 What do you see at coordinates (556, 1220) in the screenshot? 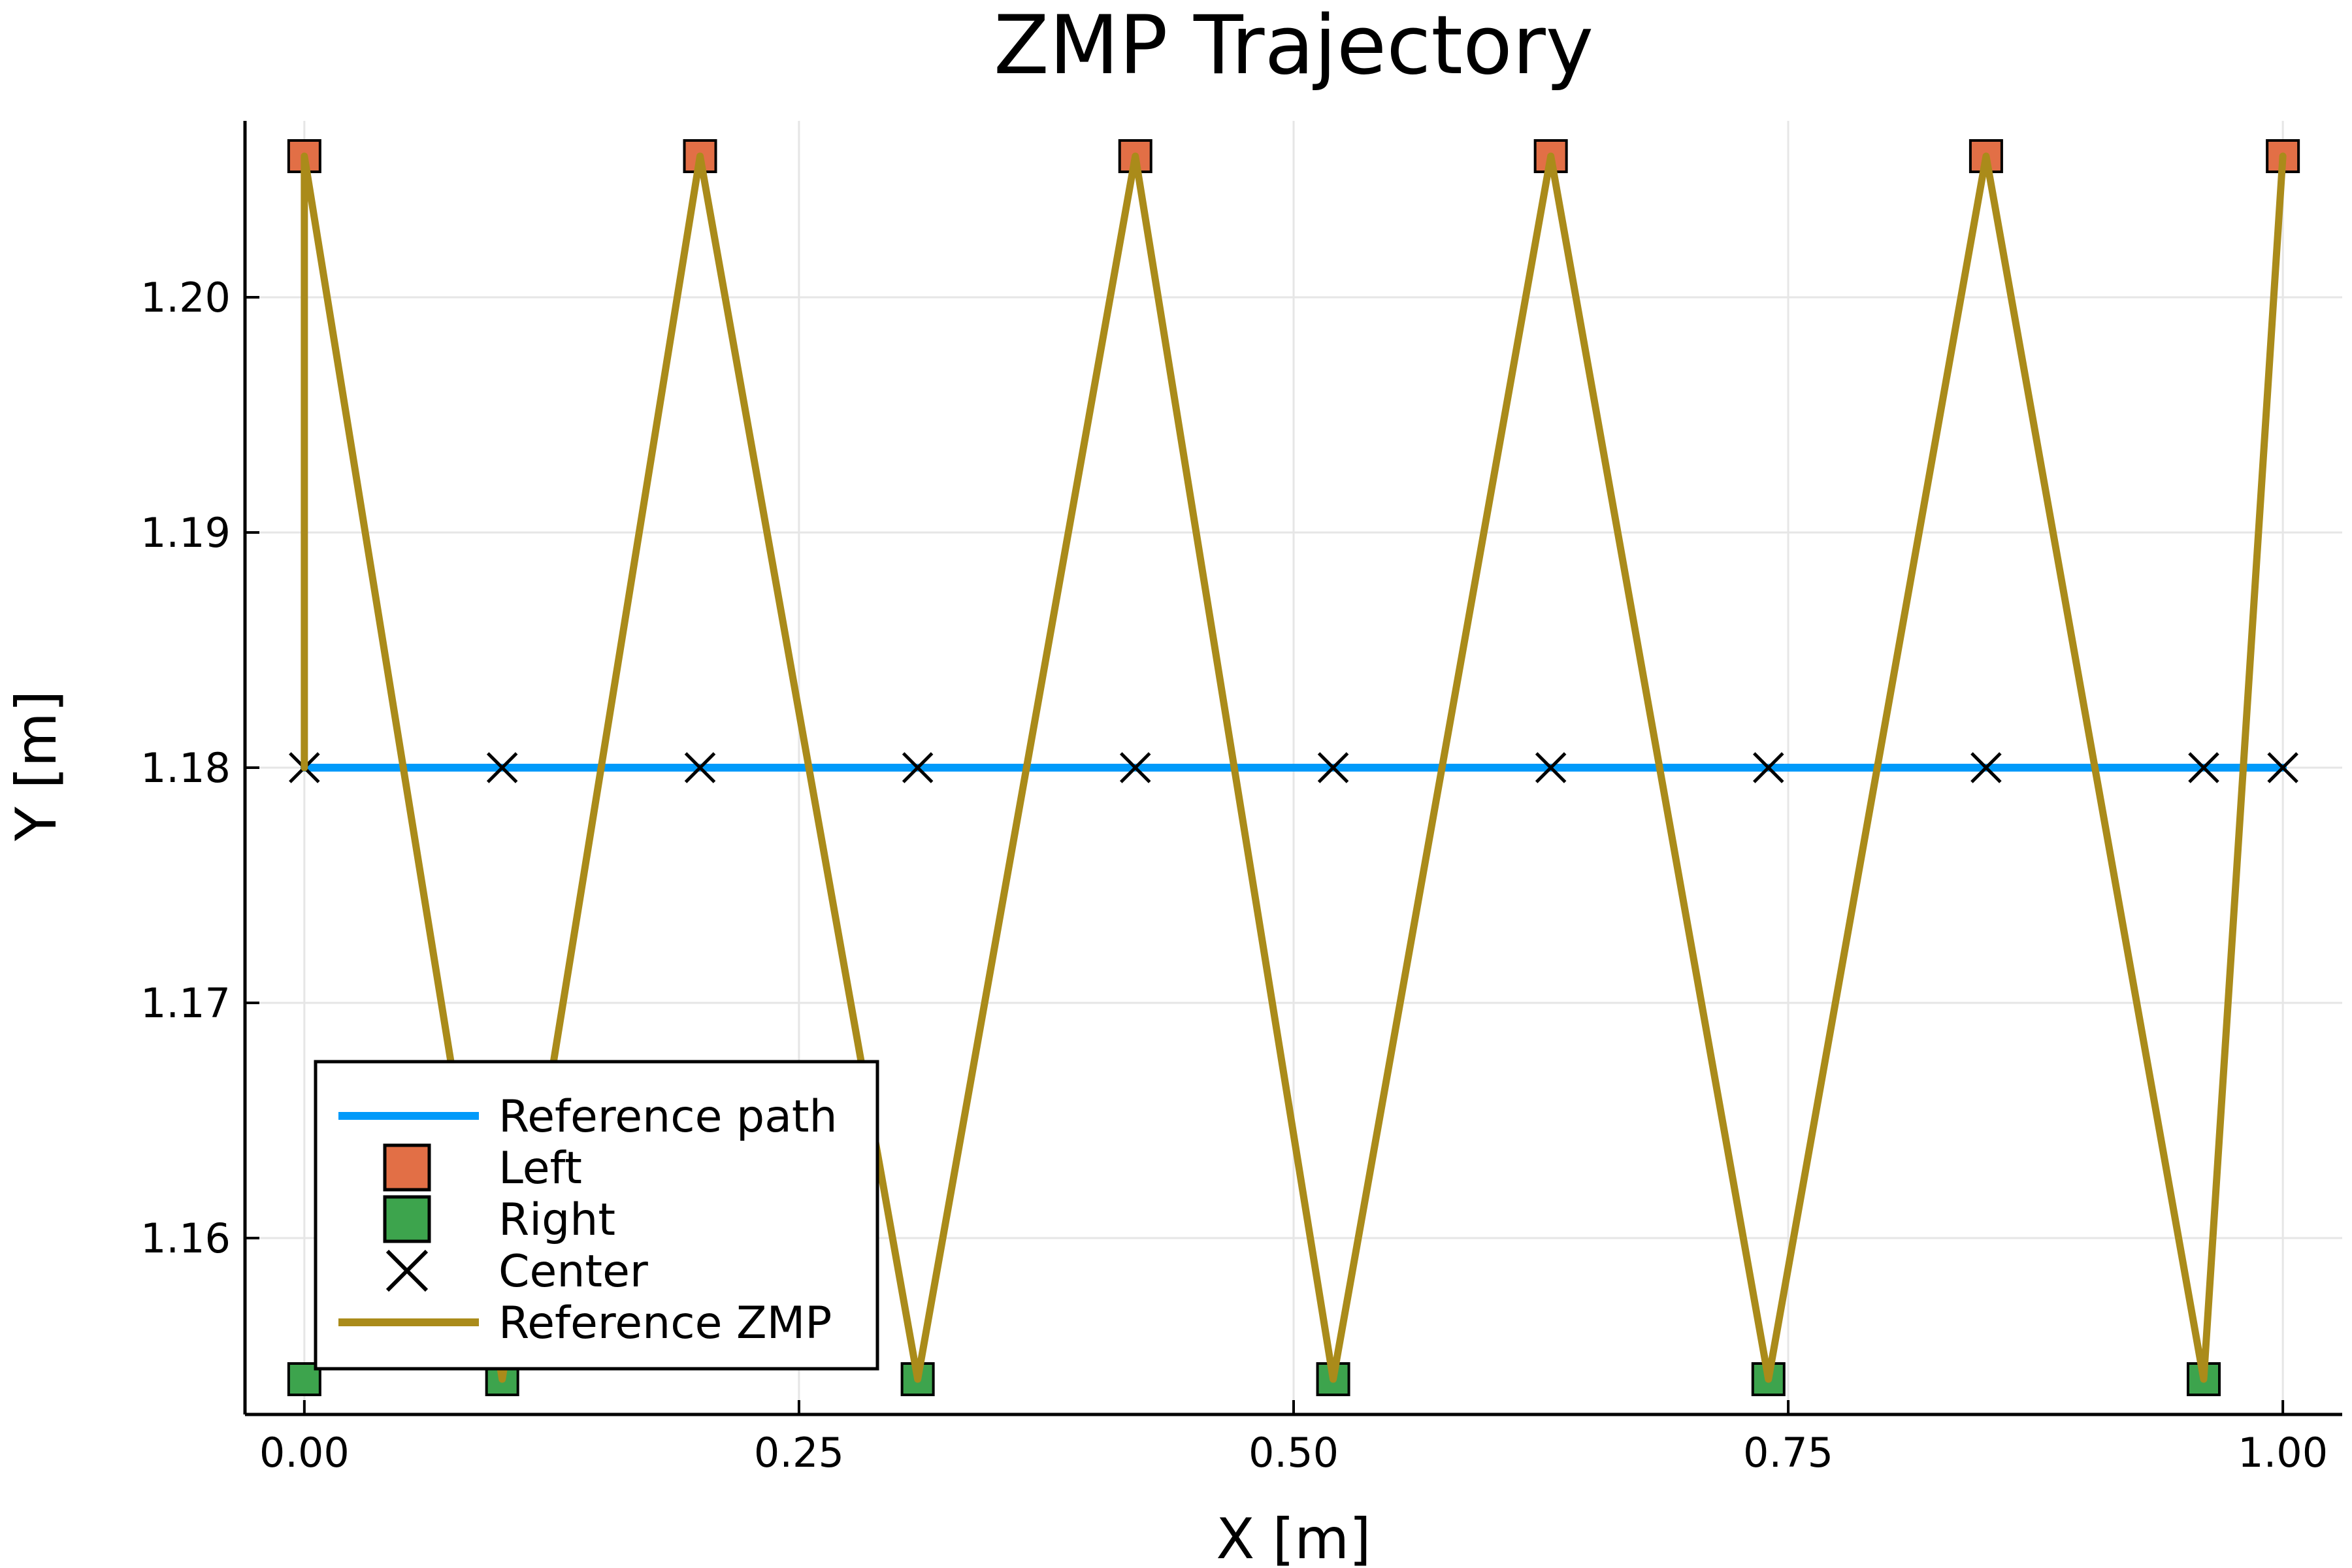
I see `legend-right-label: Right` at bounding box center [556, 1220].